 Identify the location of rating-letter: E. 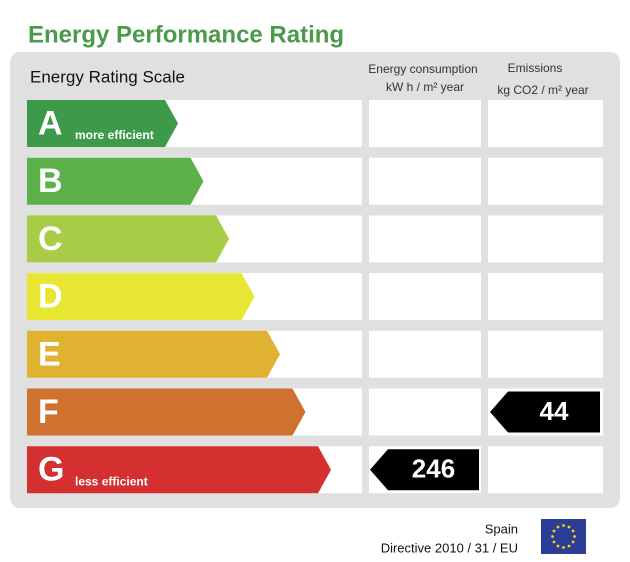
(49, 354).